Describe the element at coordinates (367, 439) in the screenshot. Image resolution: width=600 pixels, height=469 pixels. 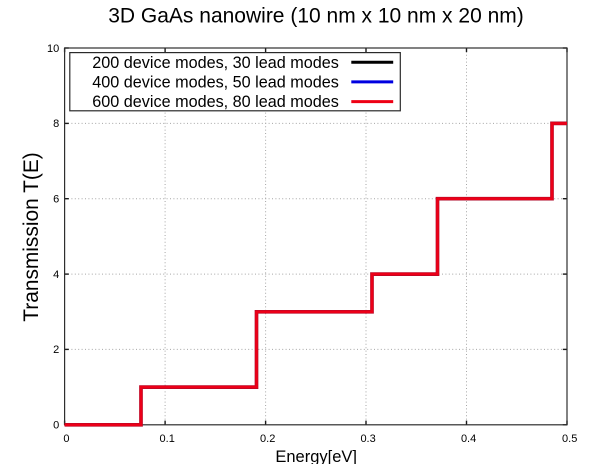
I see `svg-text: 0.3` at that location.